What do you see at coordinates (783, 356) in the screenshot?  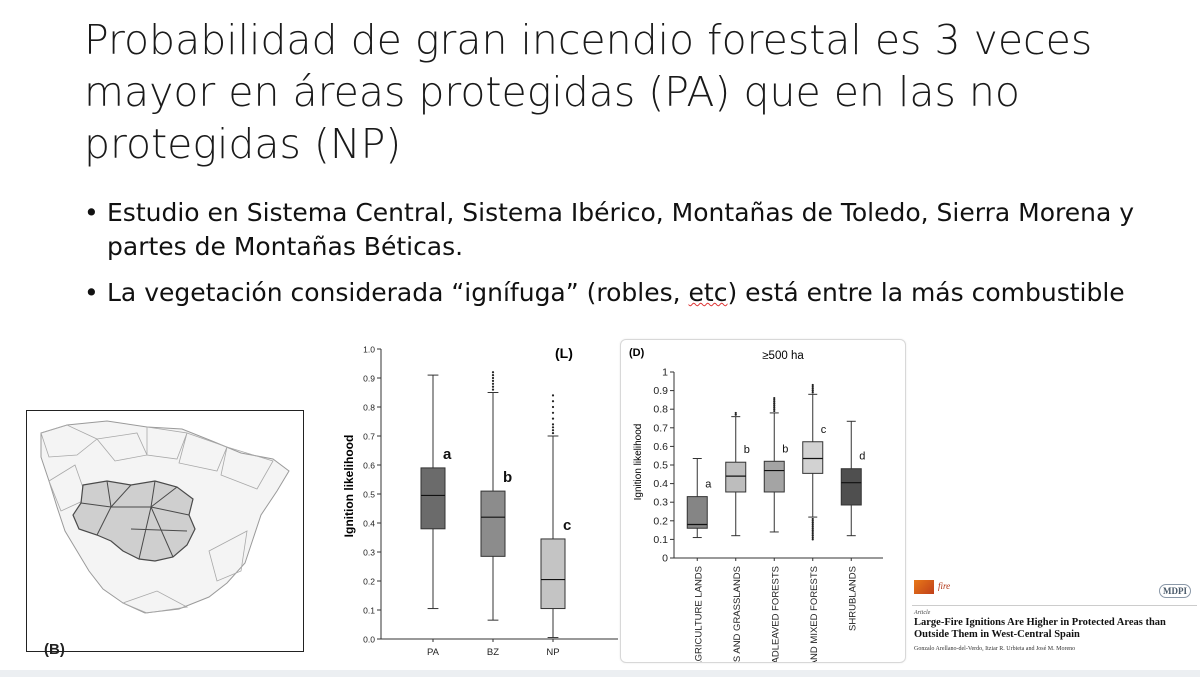 I see `chart-subtitle: ≥500 ha` at bounding box center [783, 356].